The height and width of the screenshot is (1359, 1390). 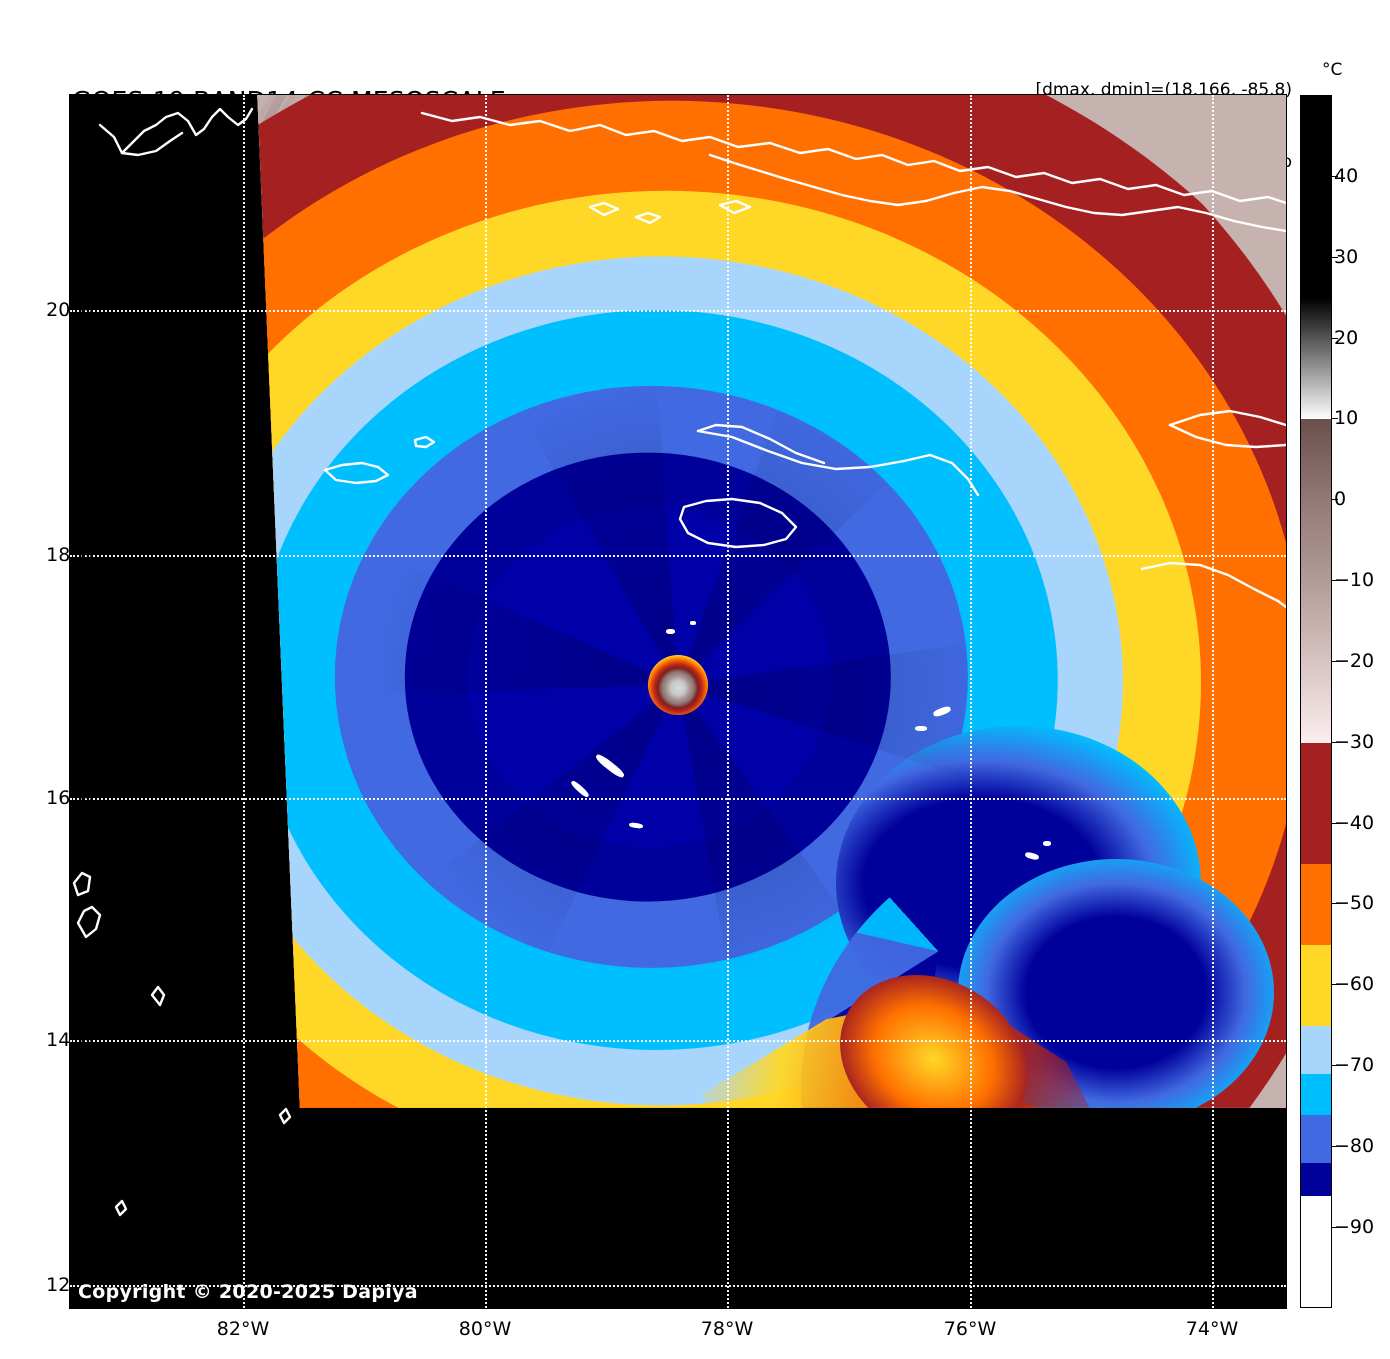 I want to click on colorbar, so click(x=1316, y=701).